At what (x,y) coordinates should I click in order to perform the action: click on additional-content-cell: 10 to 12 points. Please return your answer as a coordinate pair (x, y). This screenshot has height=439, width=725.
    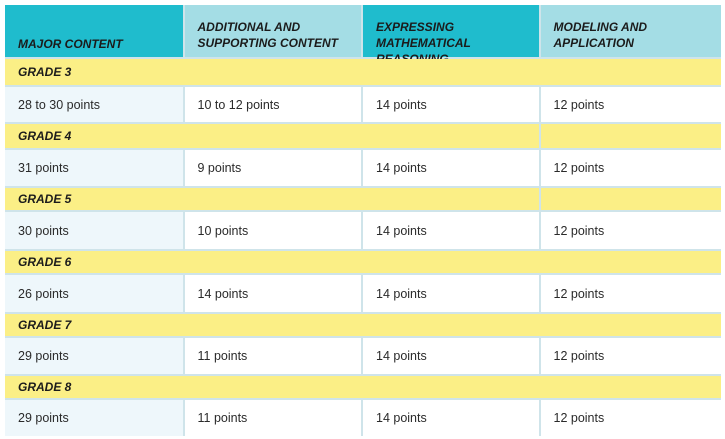
    Looking at the image, I should click on (272, 104).